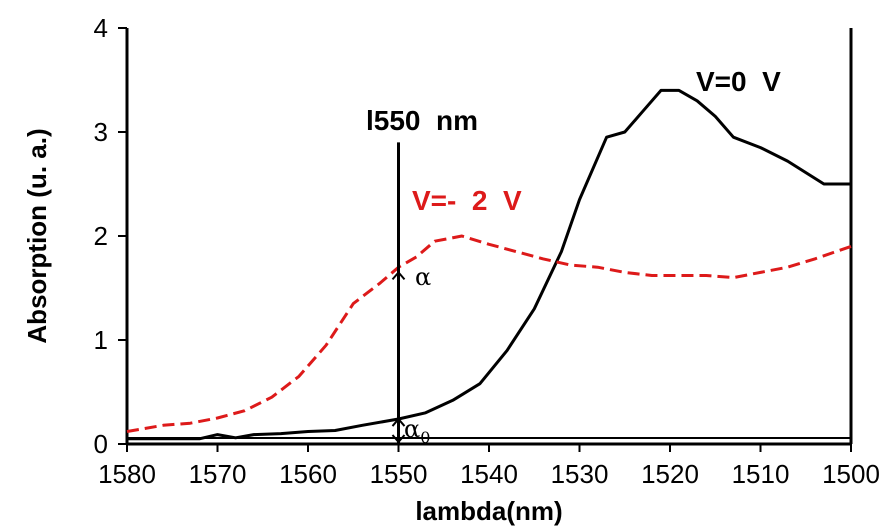 The height and width of the screenshot is (529, 891). Describe the element at coordinates (761, 474) in the screenshot. I see `x-tick-label: 1510` at that location.